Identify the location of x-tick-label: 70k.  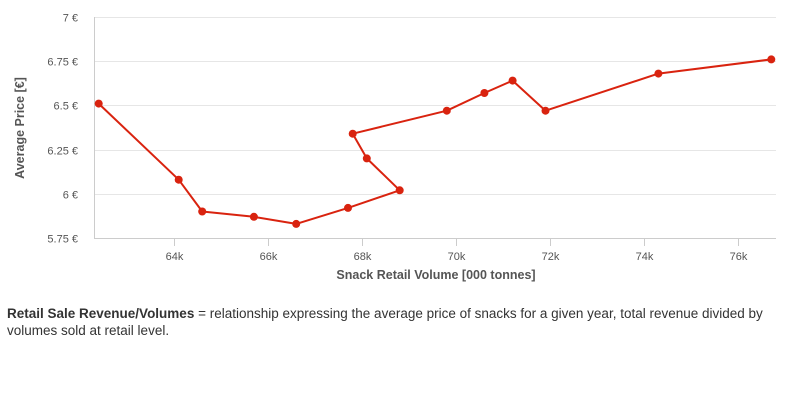
(457, 257).